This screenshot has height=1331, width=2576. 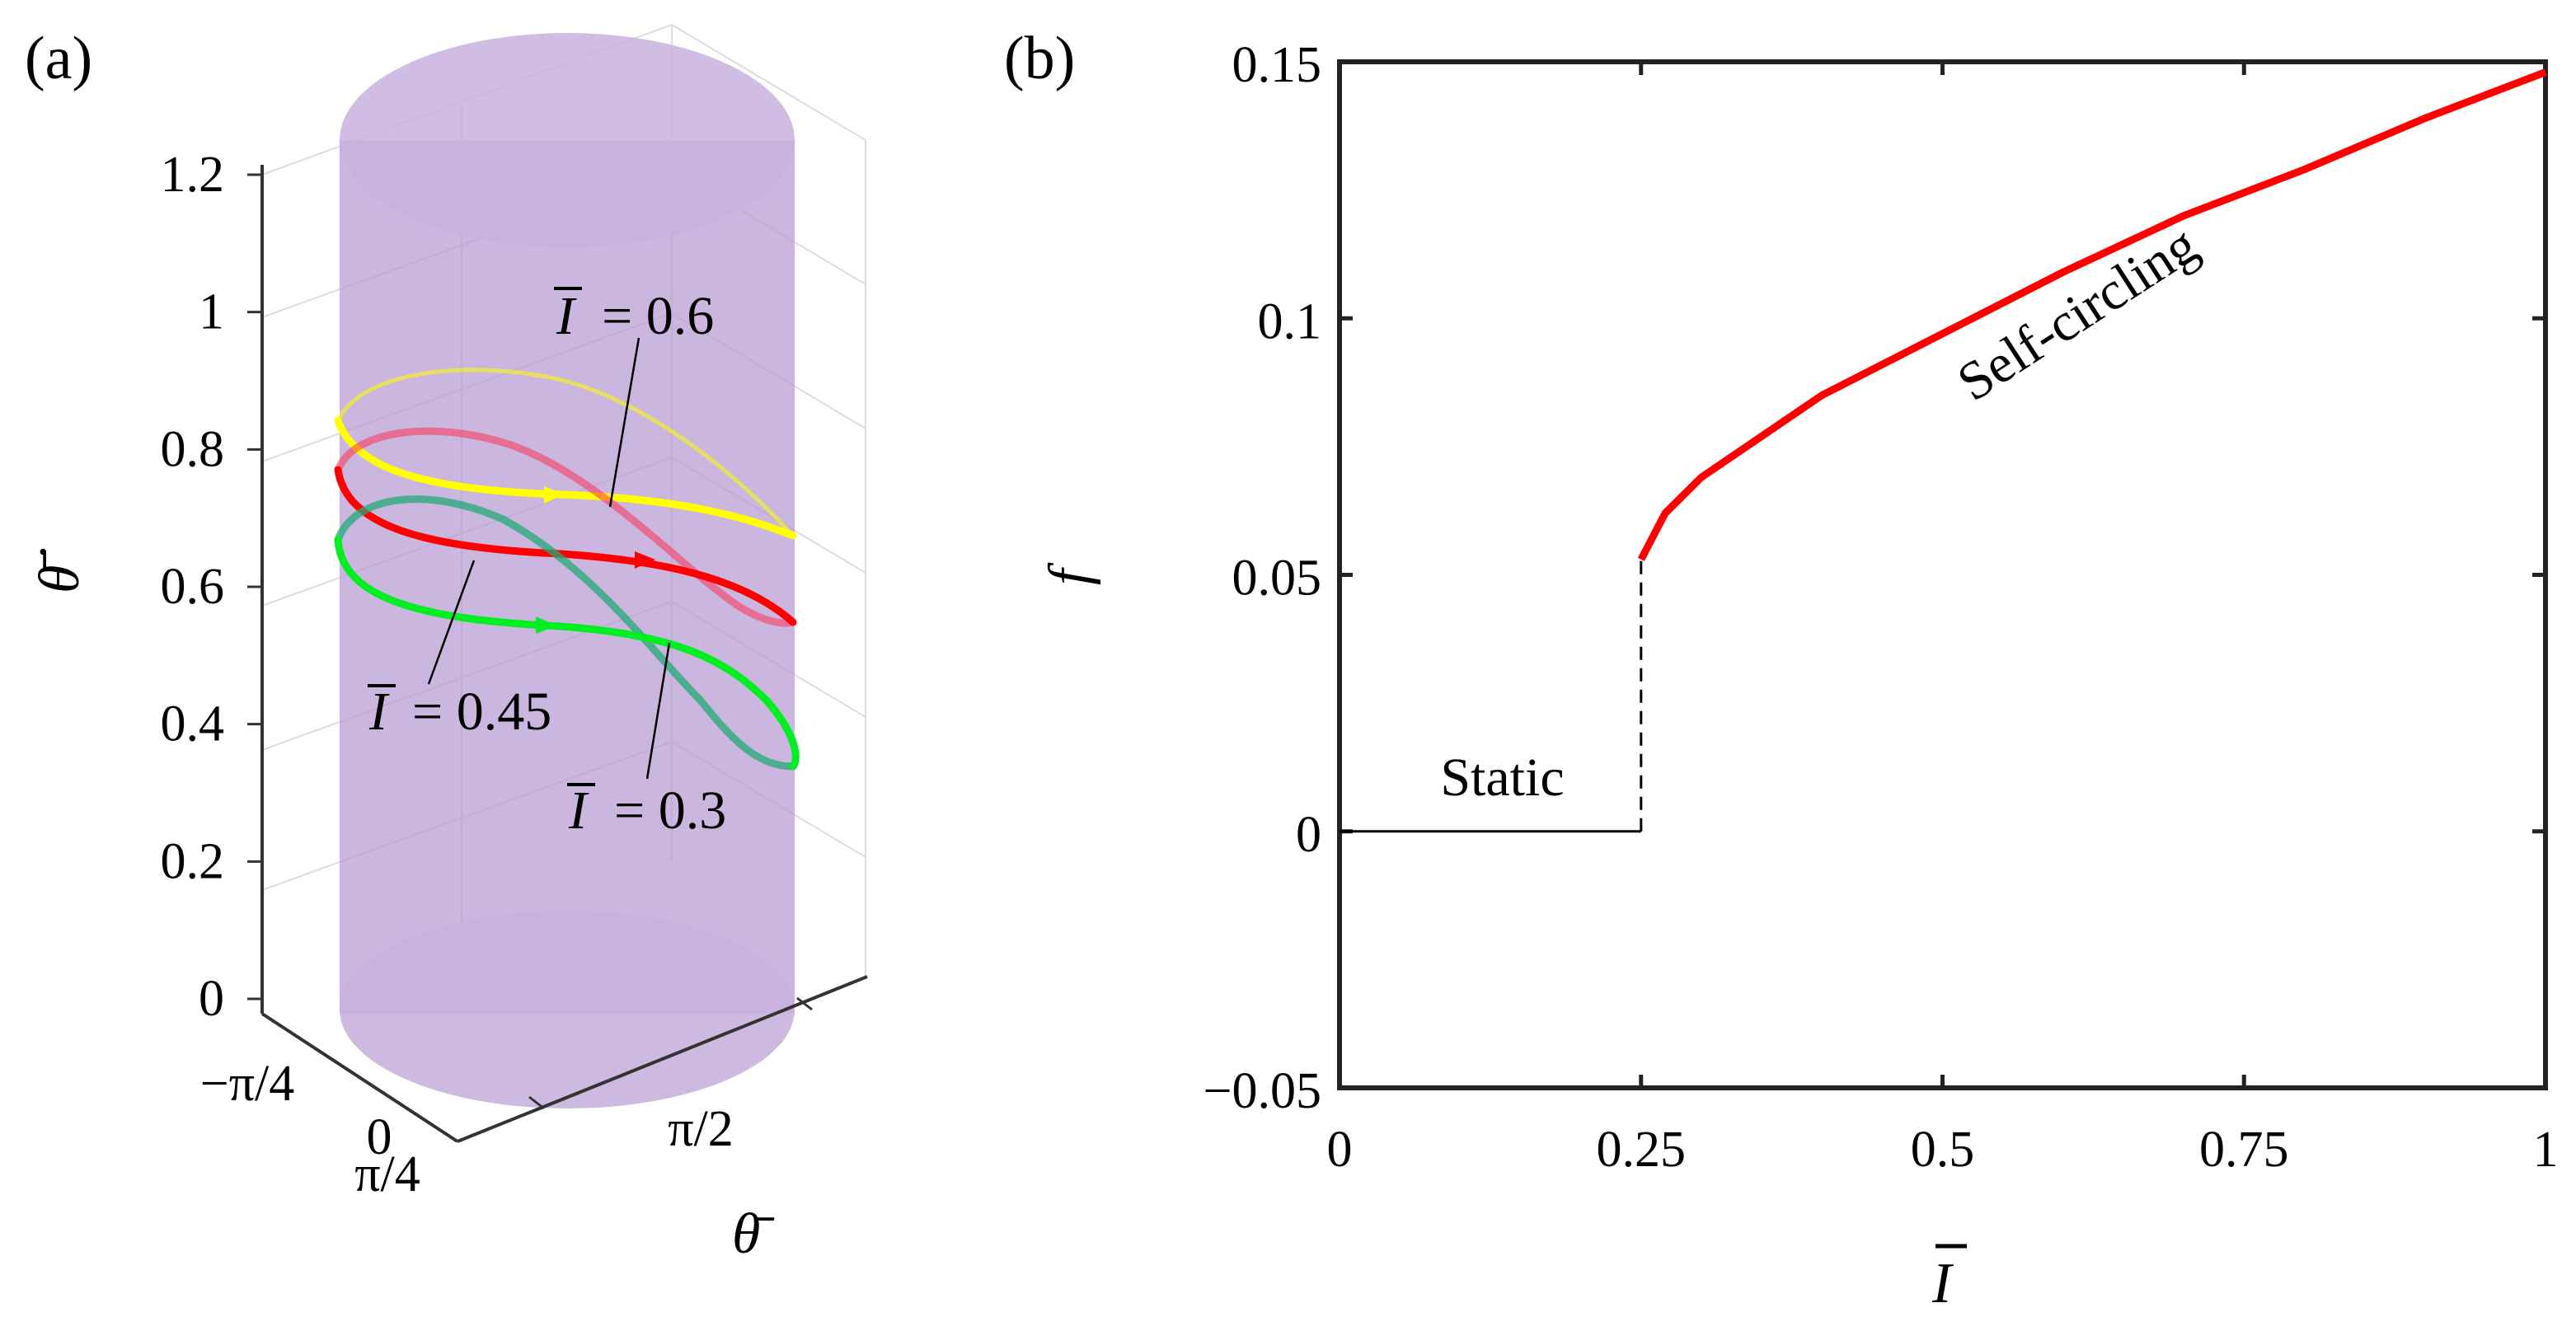 I want to click on x-tick-label: 1, so click(x=2546, y=1150).